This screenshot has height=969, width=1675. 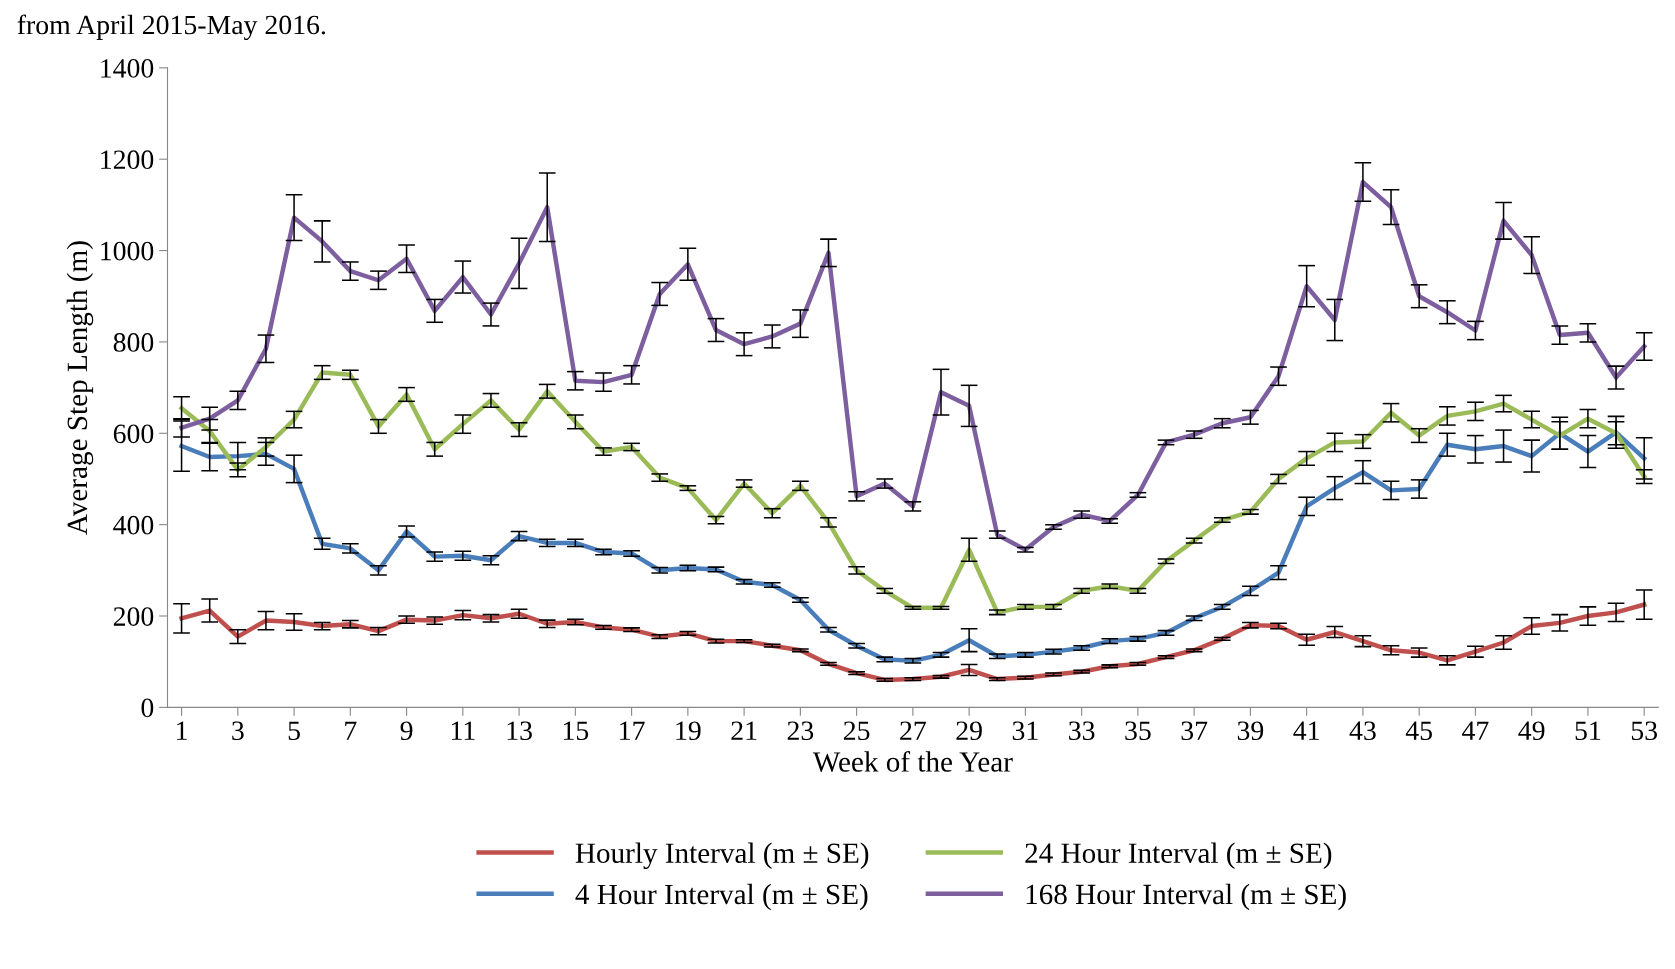 I want to click on y-tick-label: 1400, so click(x=127, y=68).